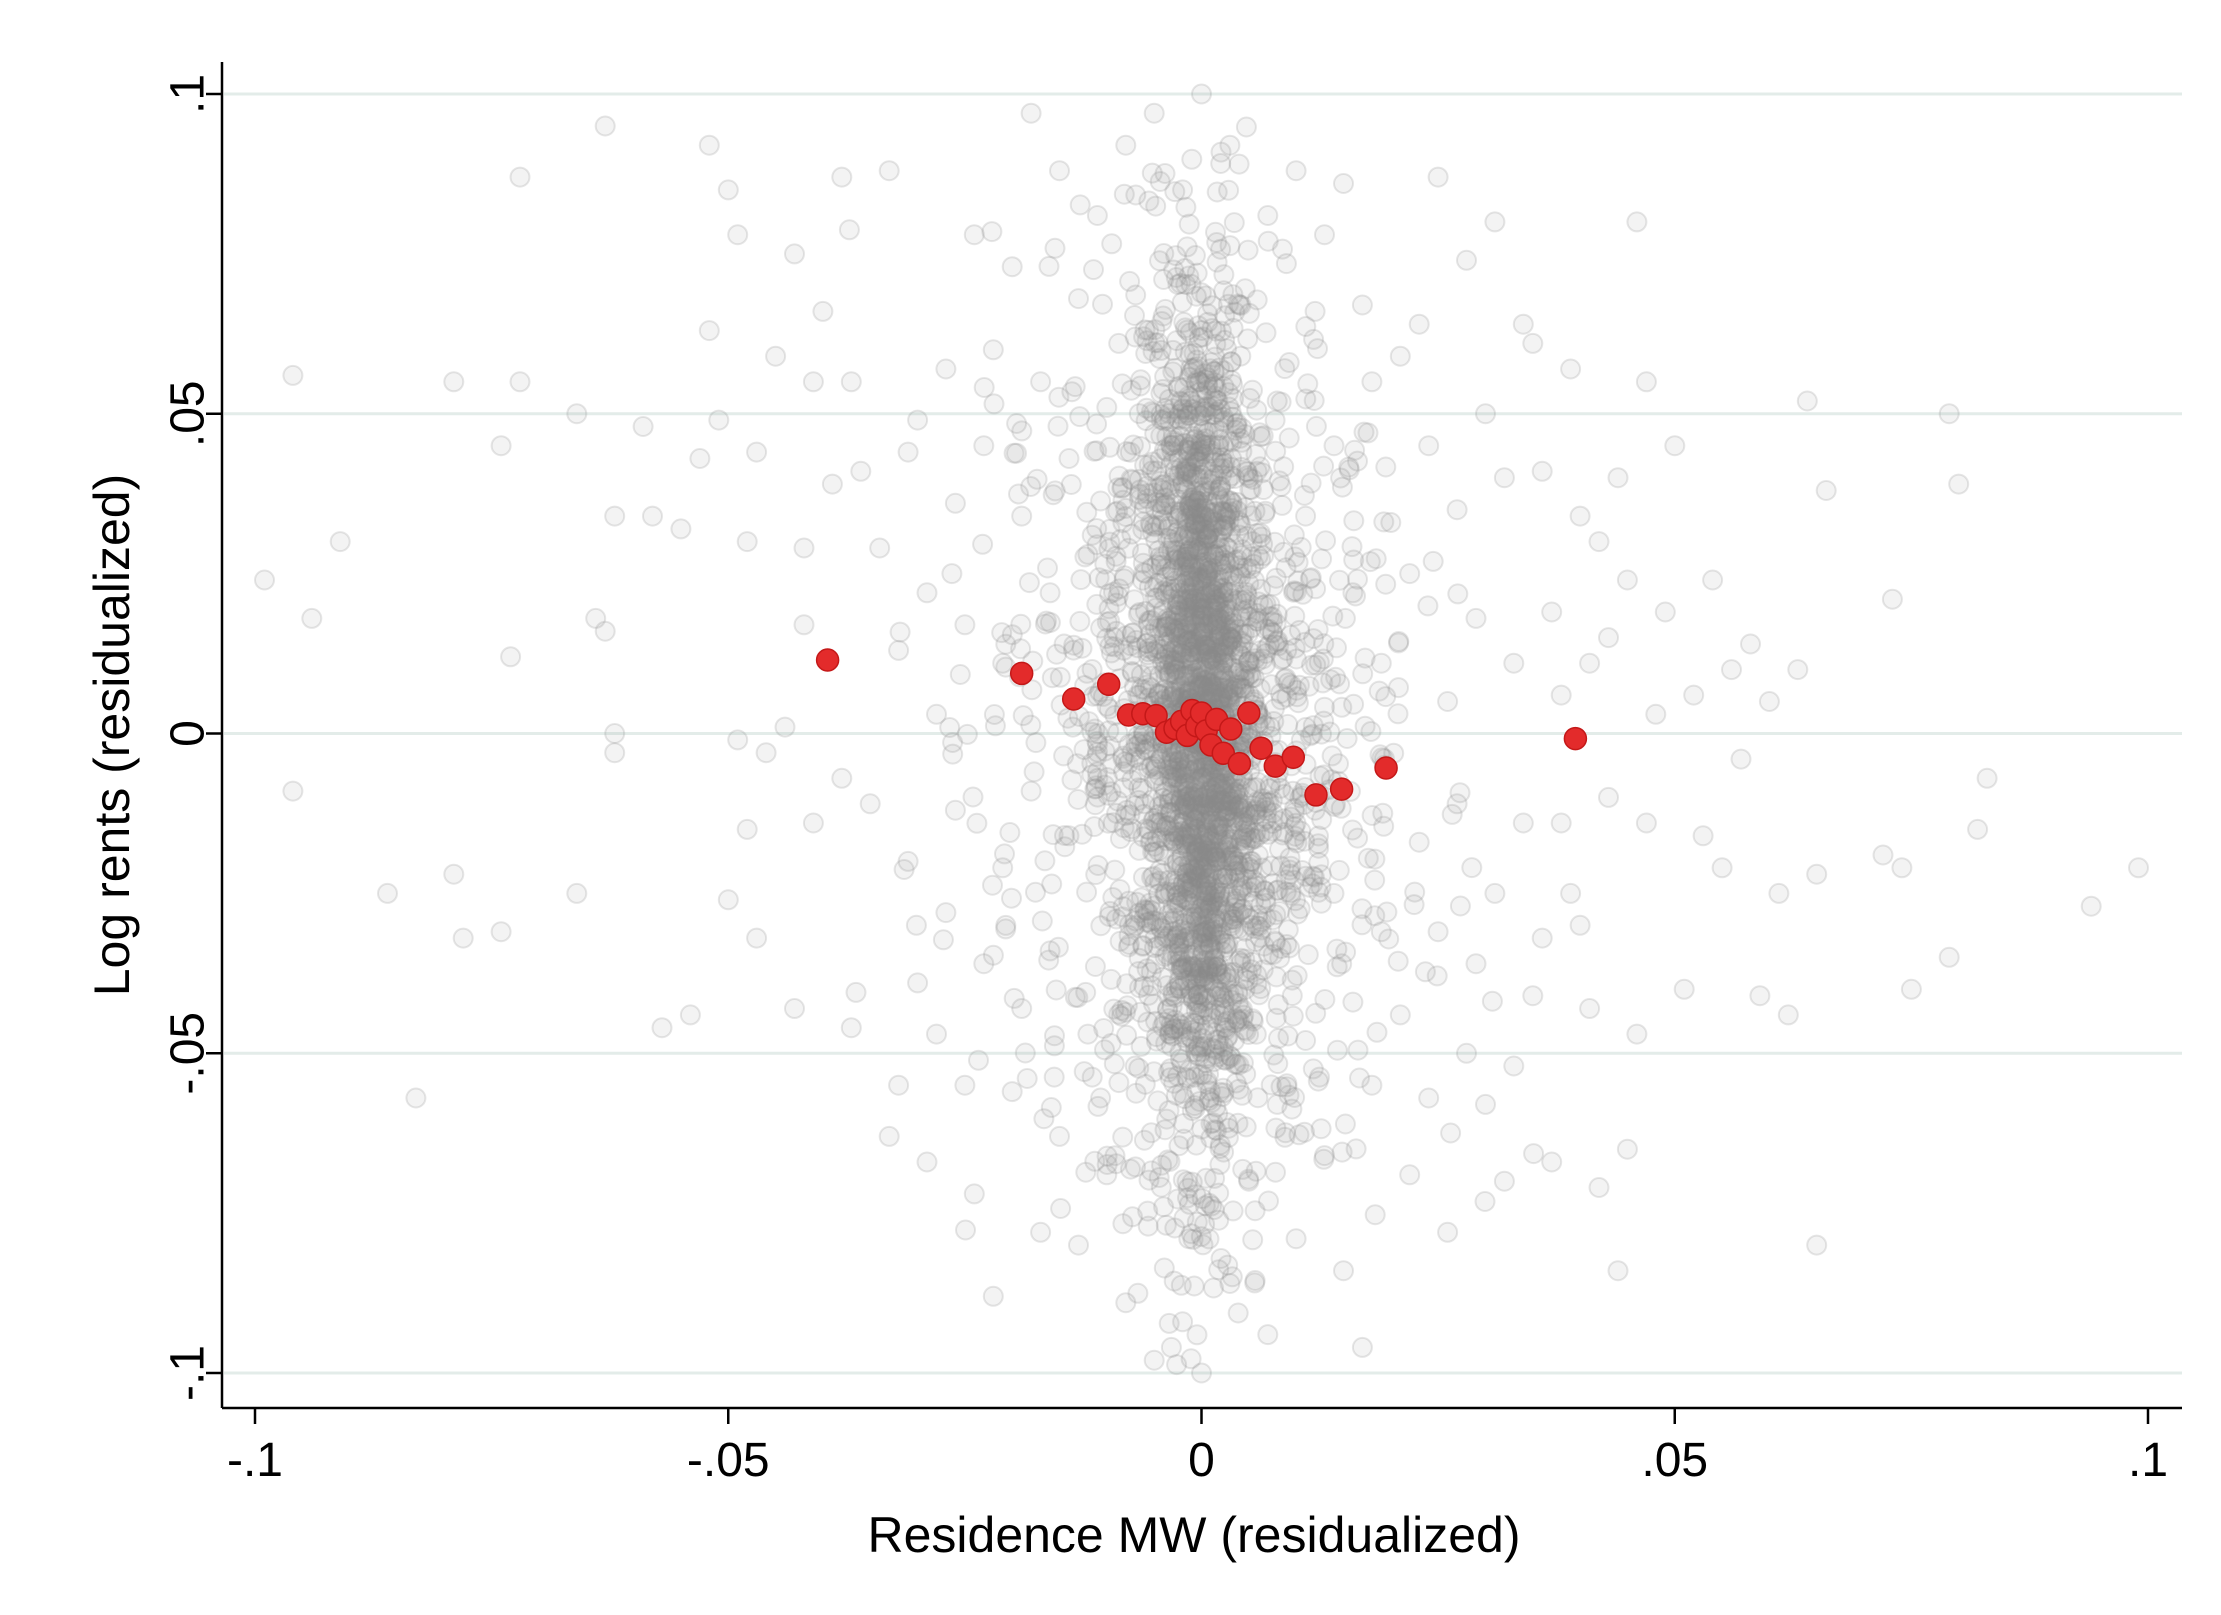  What do you see at coordinates (1201, 1460) in the screenshot?
I see `x-tick-label-2: 0` at bounding box center [1201, 1460].